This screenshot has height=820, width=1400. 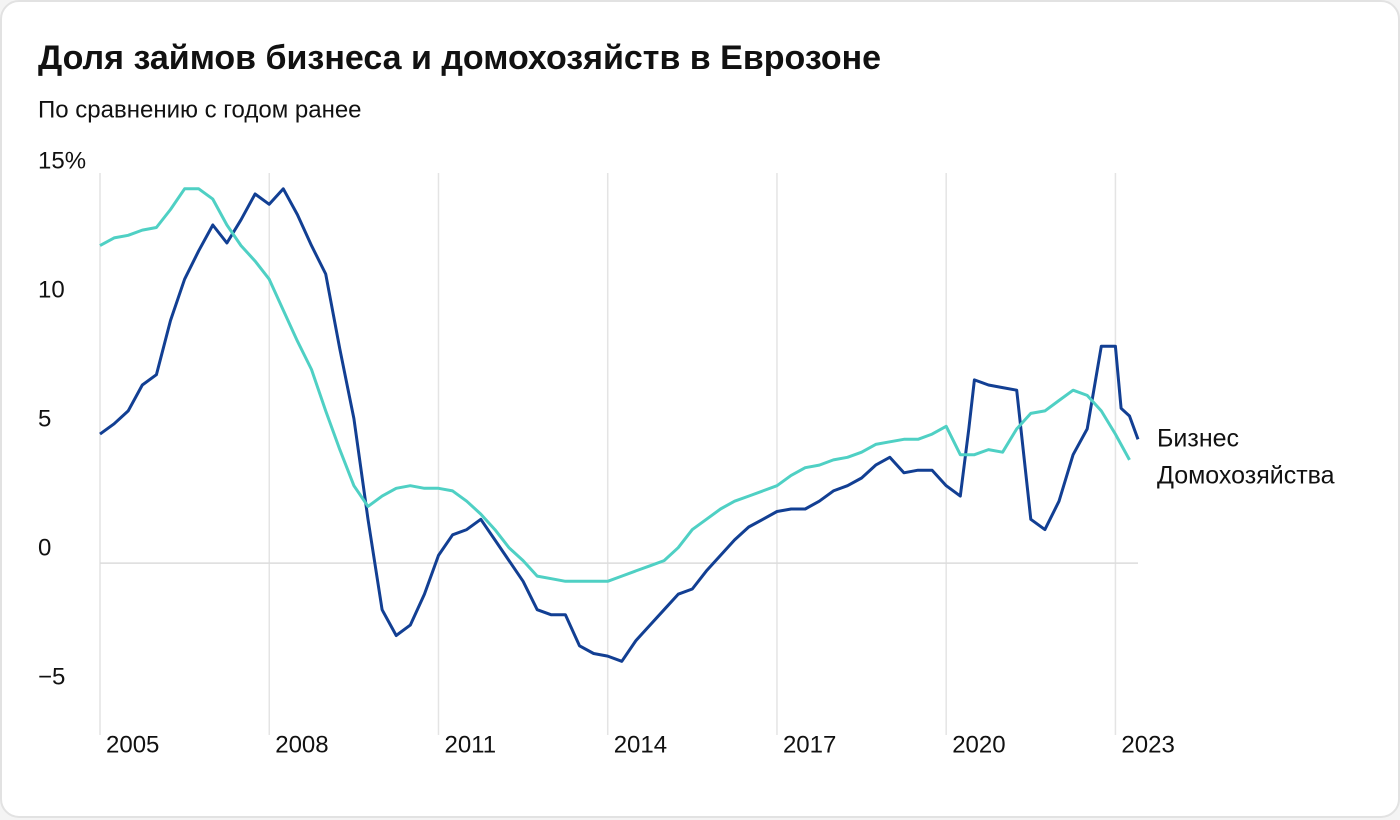 I want to click on x-tick-label: 2020, so click(x=978, y=744).